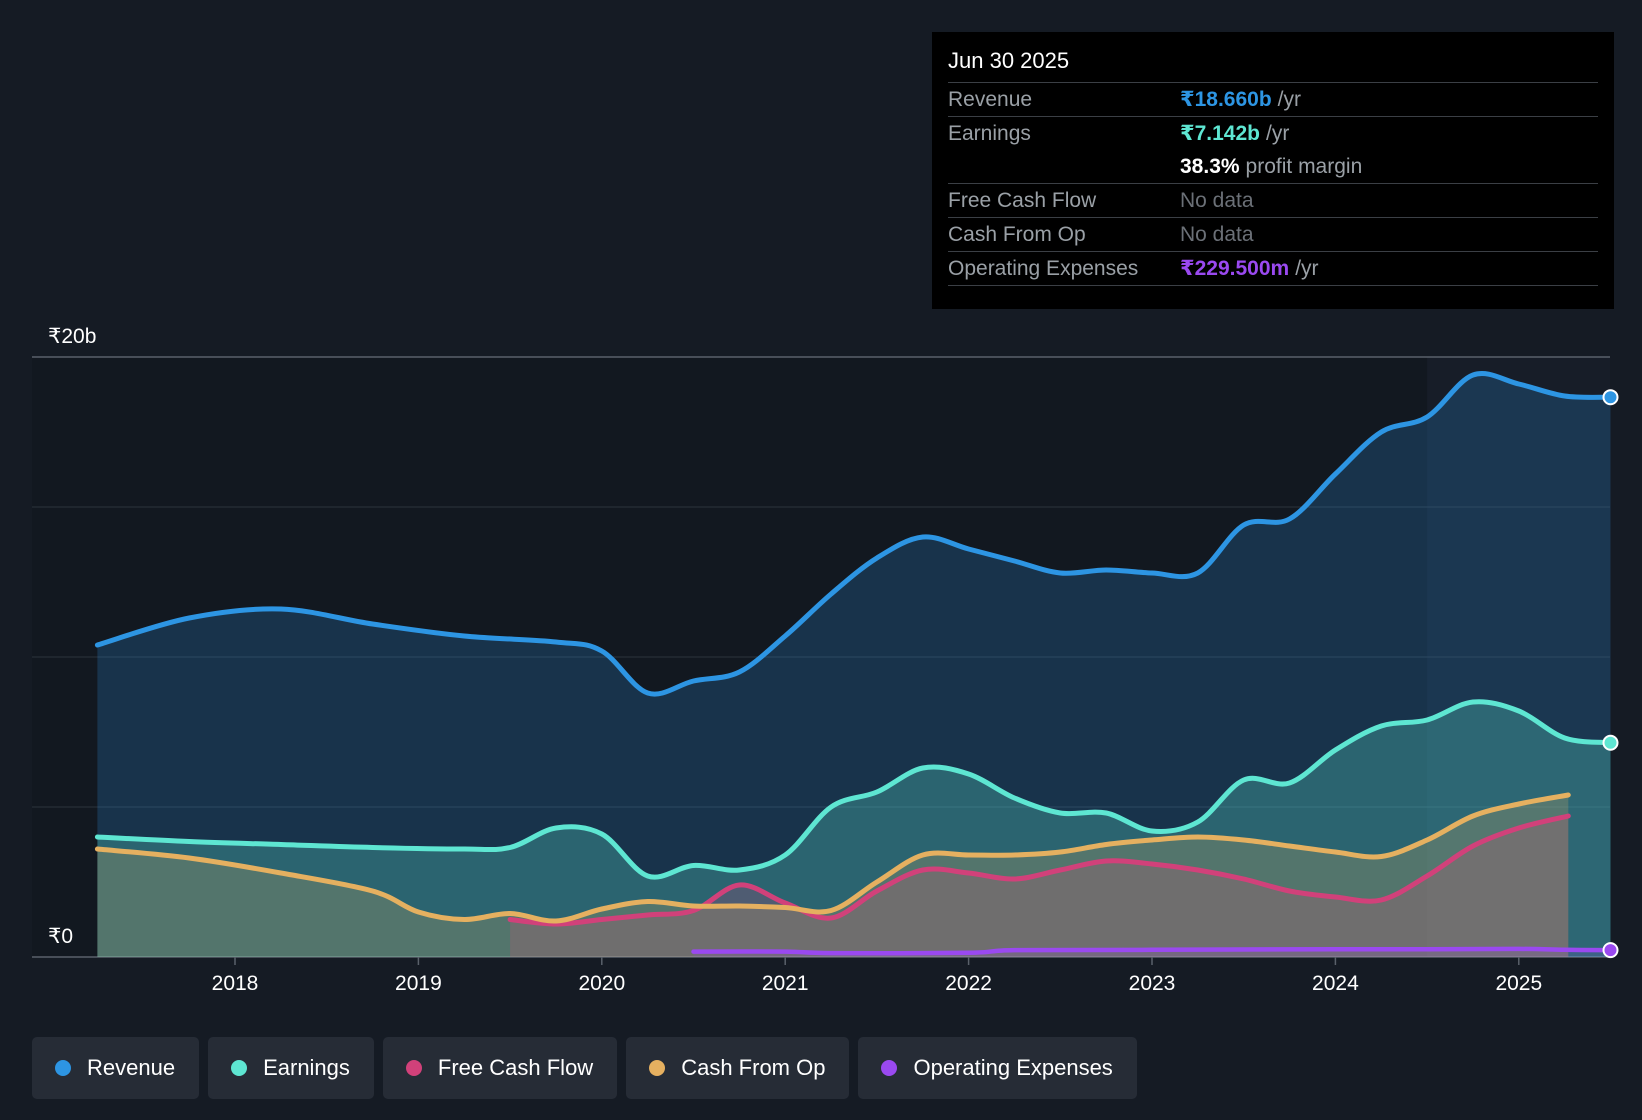  What do you see at coordinates (418, 983) in the screenshot?
I see `x-tick-label: 2019` at bounding box center [418, 983].